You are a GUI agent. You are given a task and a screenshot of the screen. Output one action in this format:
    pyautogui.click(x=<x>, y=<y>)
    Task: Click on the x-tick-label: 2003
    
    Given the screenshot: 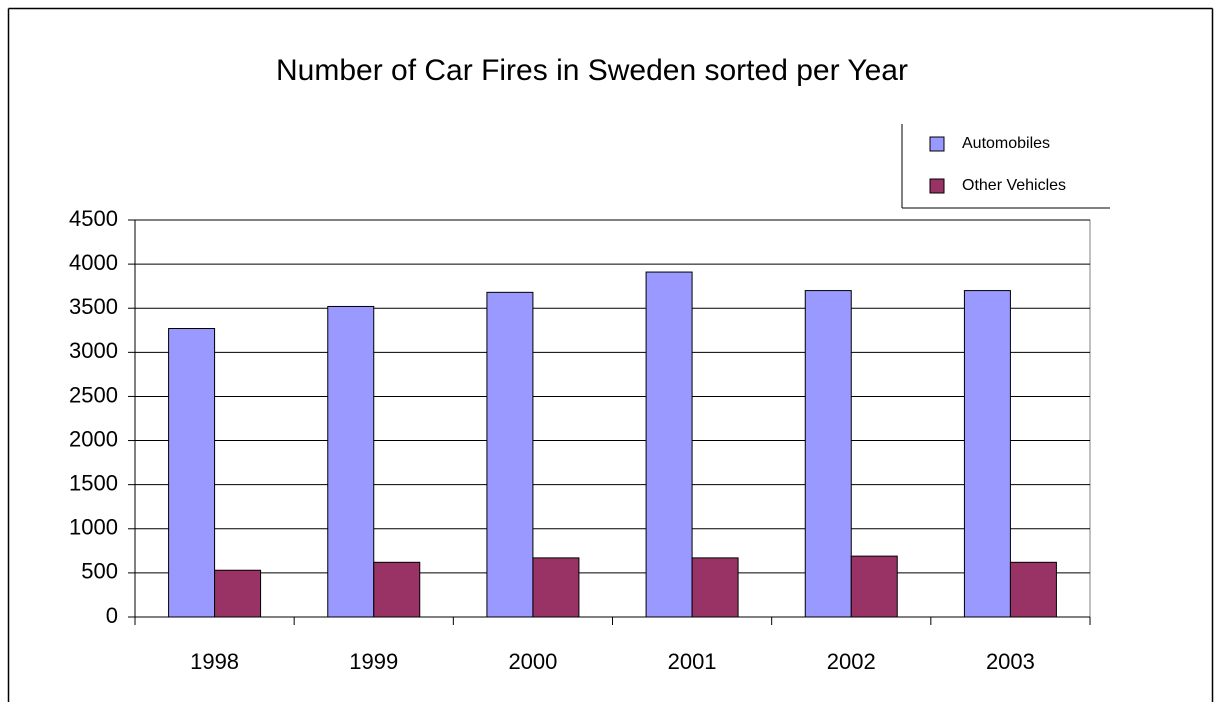 What is the action you would take?
    pyautogui.click(x=1010, y=661)
    